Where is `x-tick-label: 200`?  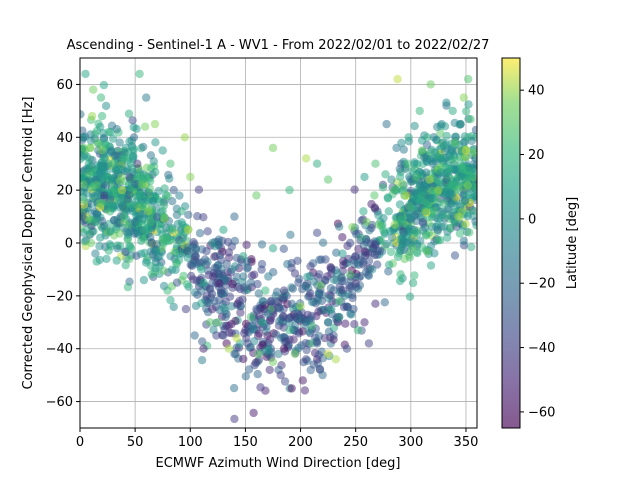 x-tick-label: 200 is located at coordinates (300, 442).